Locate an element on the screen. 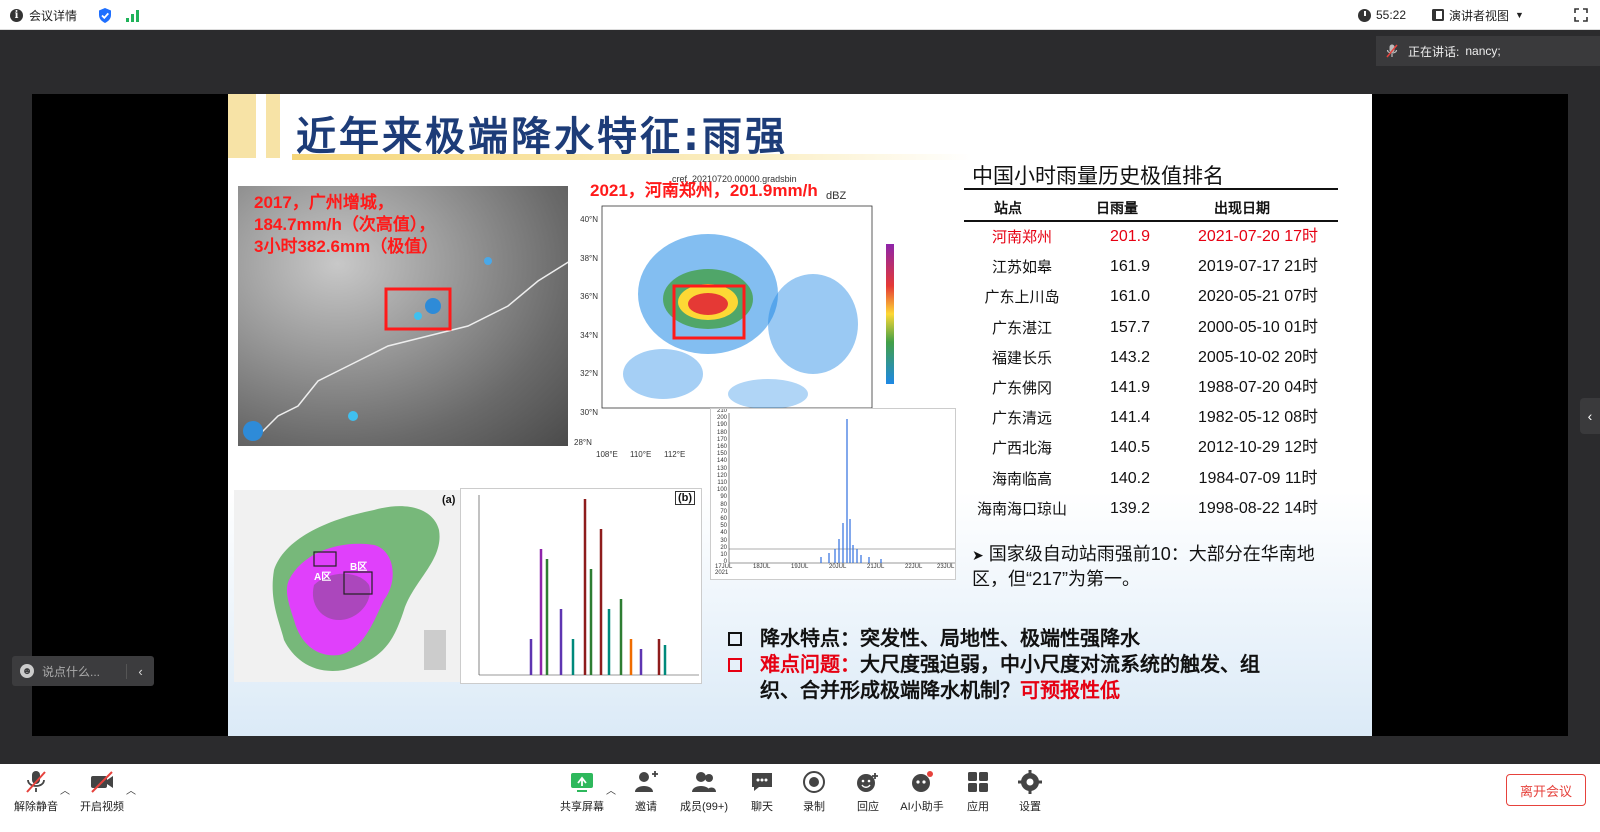 This screenshot has height=832, width=1600. view-mode-dropdown: 演讲者视图 ▼ is located at coordinates (1478, 15).